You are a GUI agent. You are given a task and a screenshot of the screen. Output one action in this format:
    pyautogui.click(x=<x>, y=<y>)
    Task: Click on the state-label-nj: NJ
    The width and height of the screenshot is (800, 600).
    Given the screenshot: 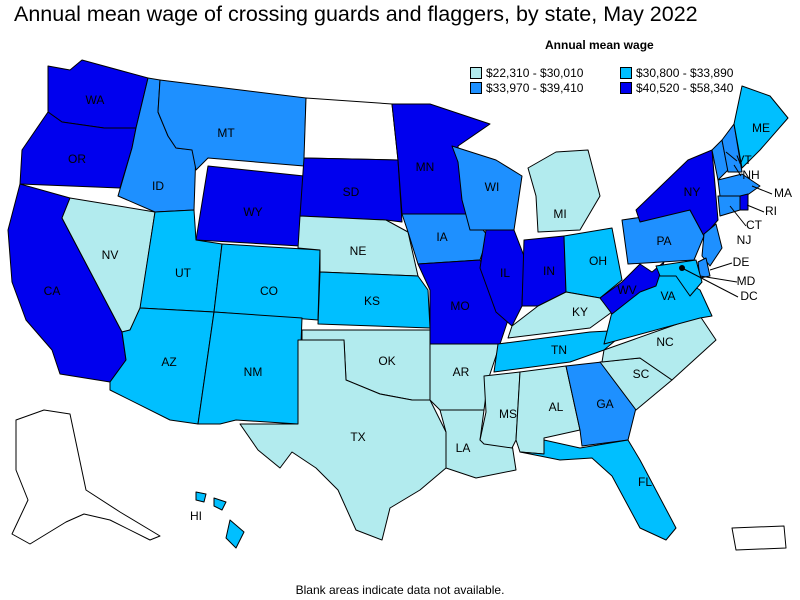 What is the action you would take?
    pyautogui.click(x=744, y=240)
    